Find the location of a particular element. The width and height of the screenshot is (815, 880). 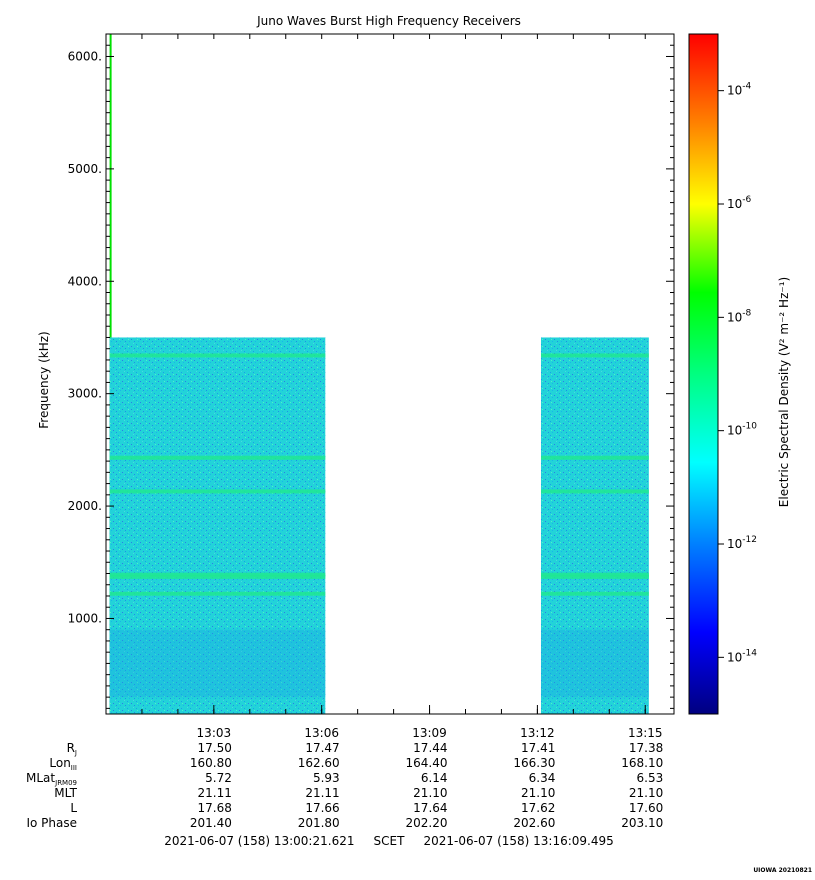

x-tick-label: 13:09 is located at coordinates (429, 733).